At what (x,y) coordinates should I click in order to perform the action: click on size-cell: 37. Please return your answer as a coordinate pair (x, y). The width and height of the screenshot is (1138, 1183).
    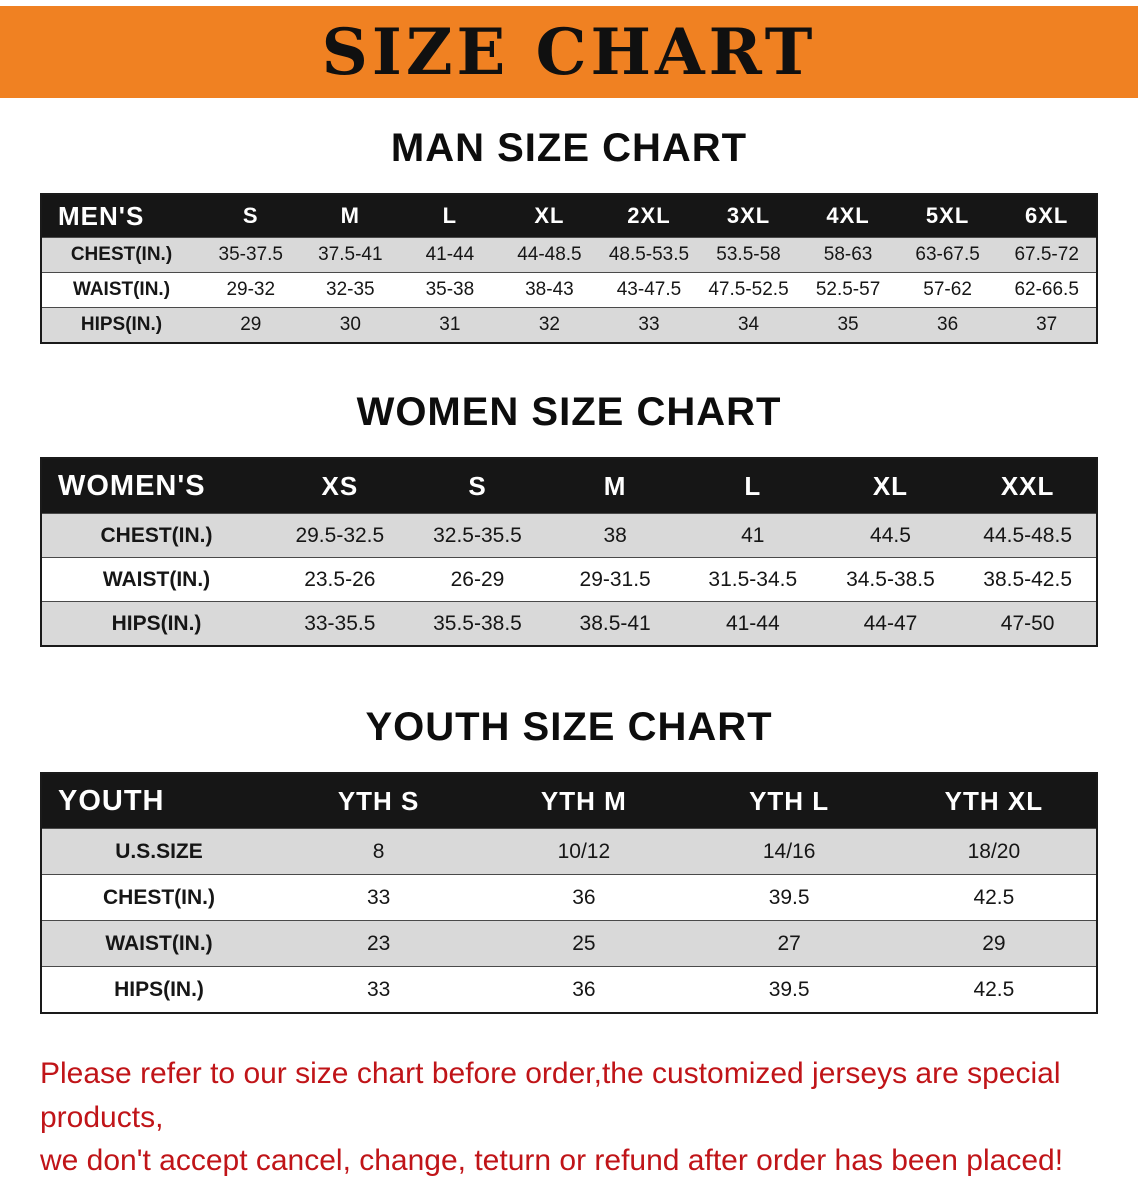
    Looking at the image, I should click on (1047, 324).